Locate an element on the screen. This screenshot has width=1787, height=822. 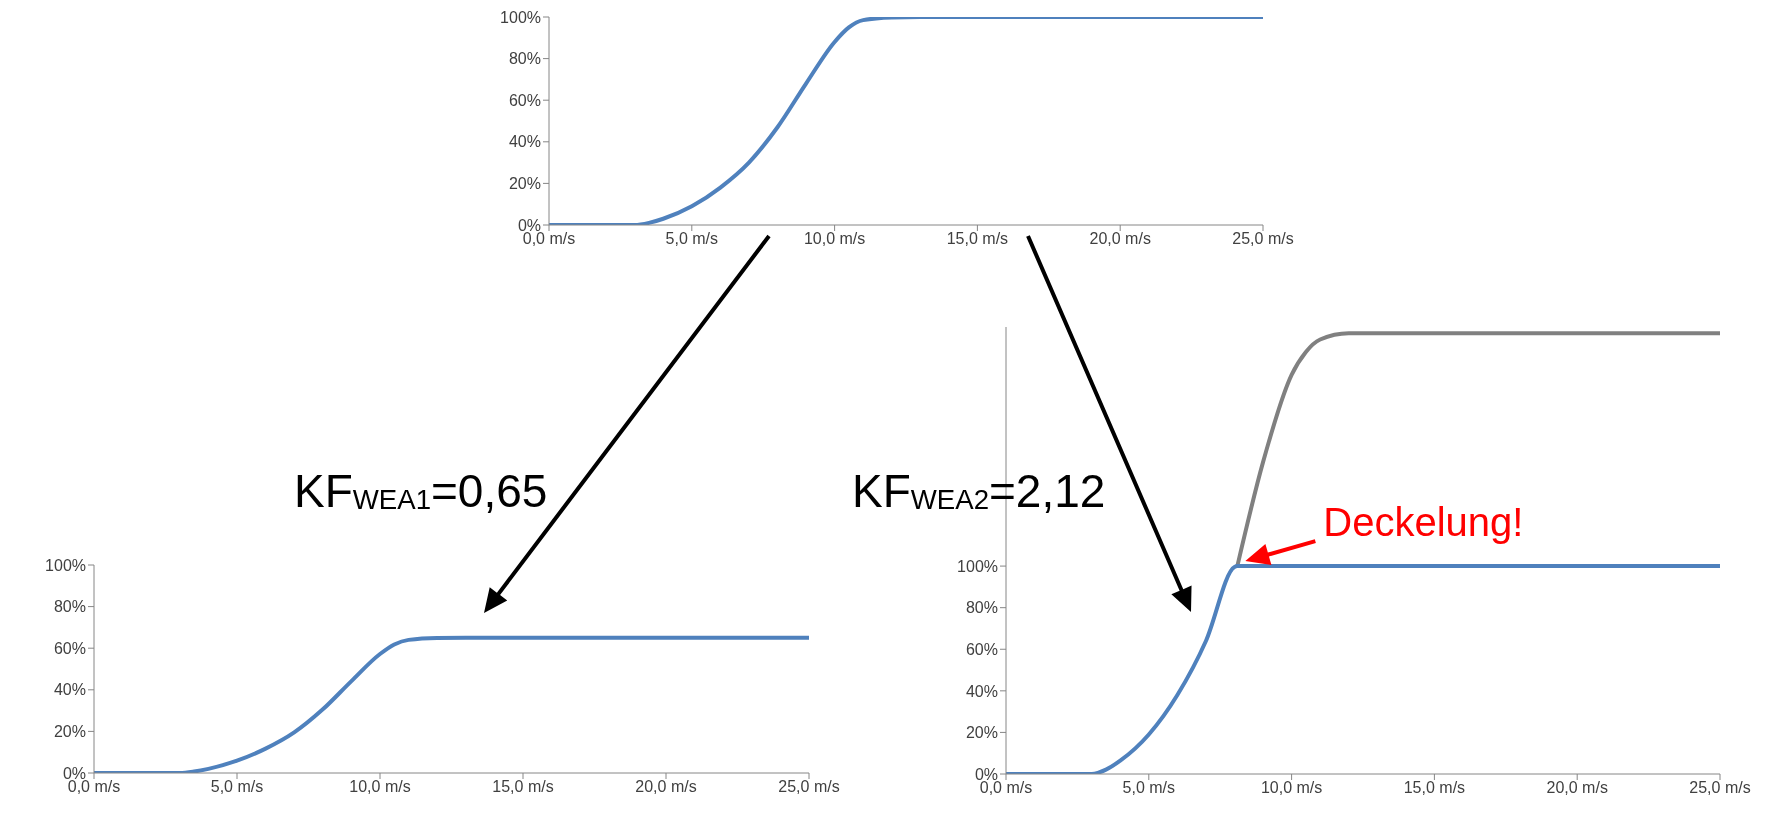
annotation: Deckelung! is located at coordinates (1423, 522).